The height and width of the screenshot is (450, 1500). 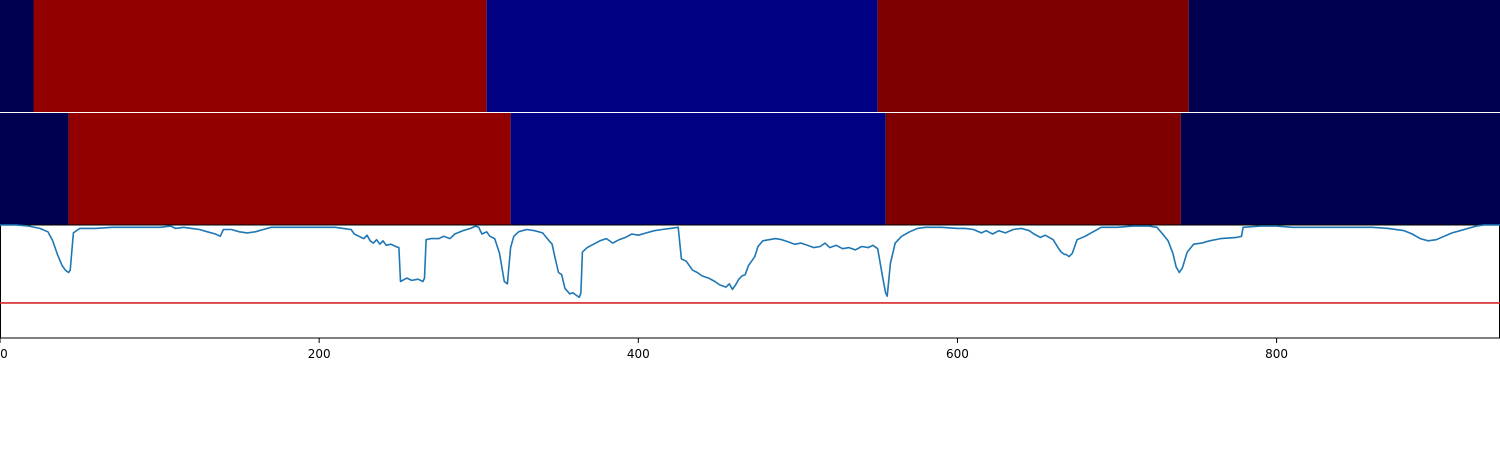 I want to click on x-tick-label: 0, so click(x=4, y=354).